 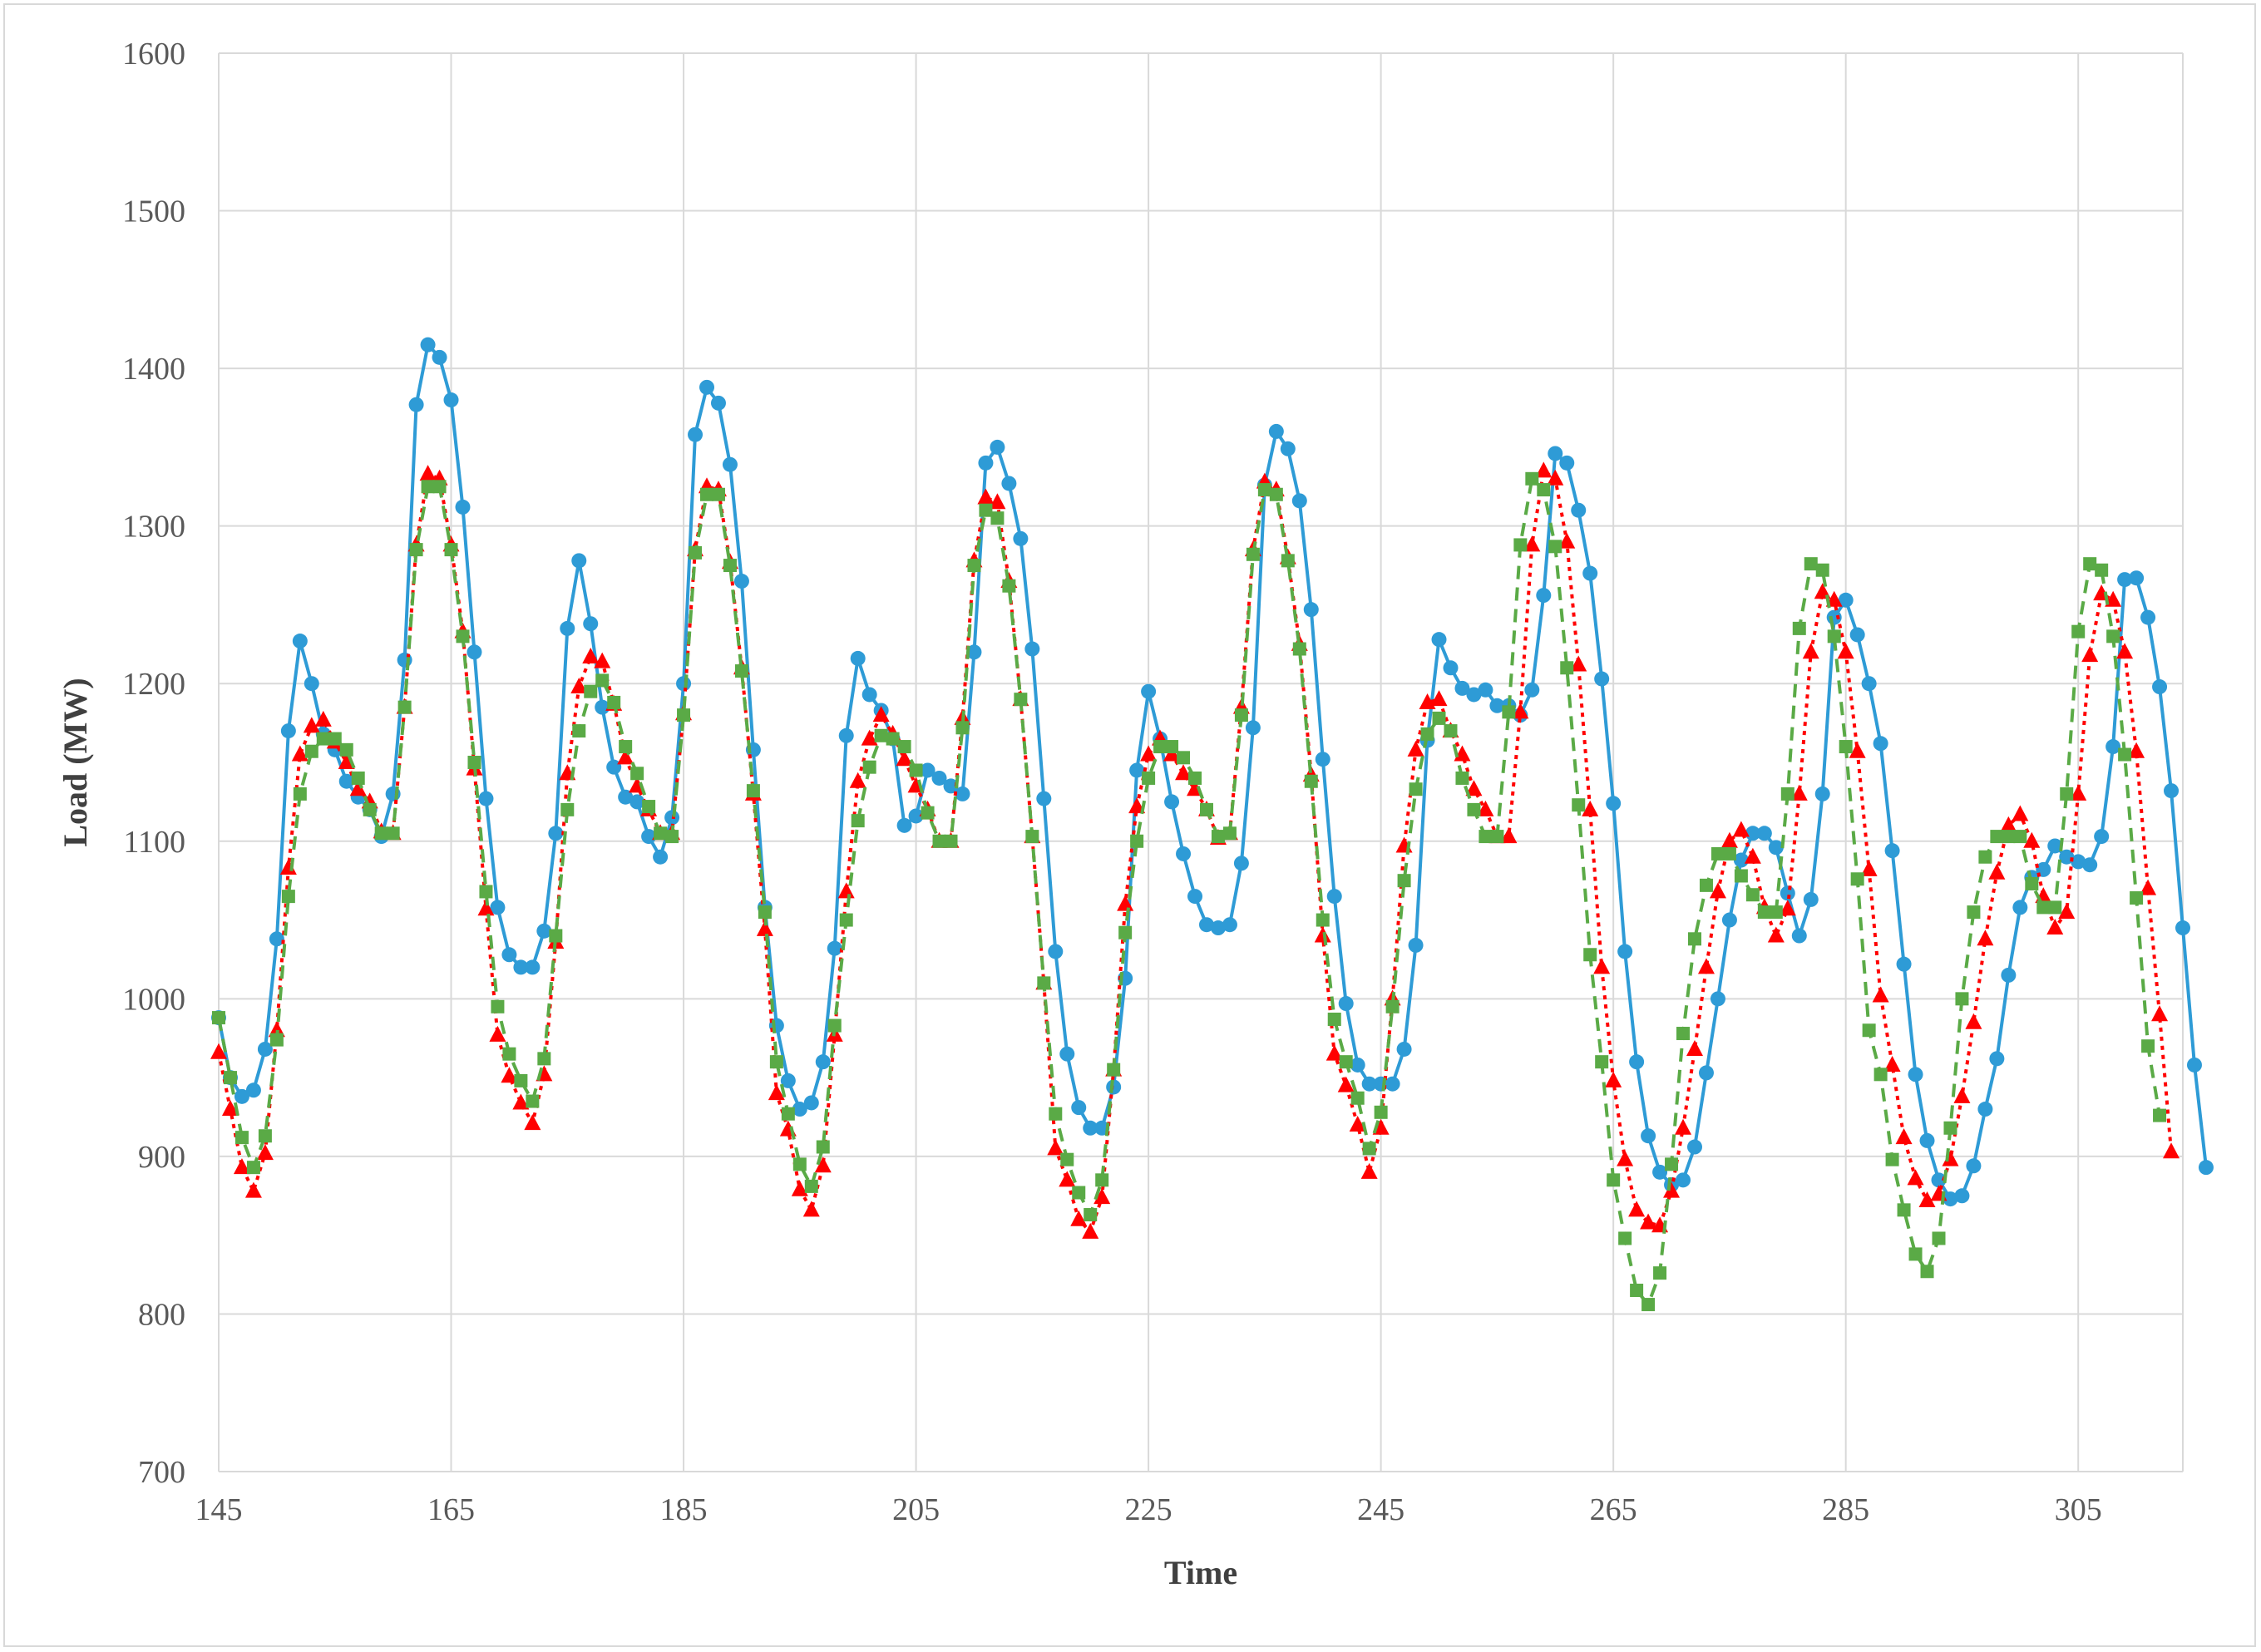 What do you see at coordinates (154, 763) in the screenshot?
I see `y-tick-labels: 700 800 900 1000 1100 1200 1300 1400 1500 1600` at bounding box center [154, 763].